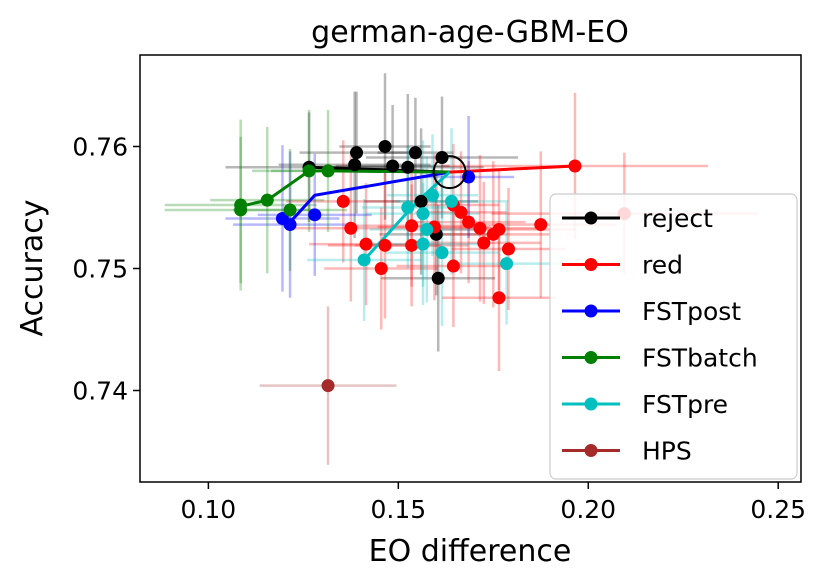  Describe the element at coordinates (667, 451) in the screenshot. I see `legend-label-HPS: HPS` at that location.